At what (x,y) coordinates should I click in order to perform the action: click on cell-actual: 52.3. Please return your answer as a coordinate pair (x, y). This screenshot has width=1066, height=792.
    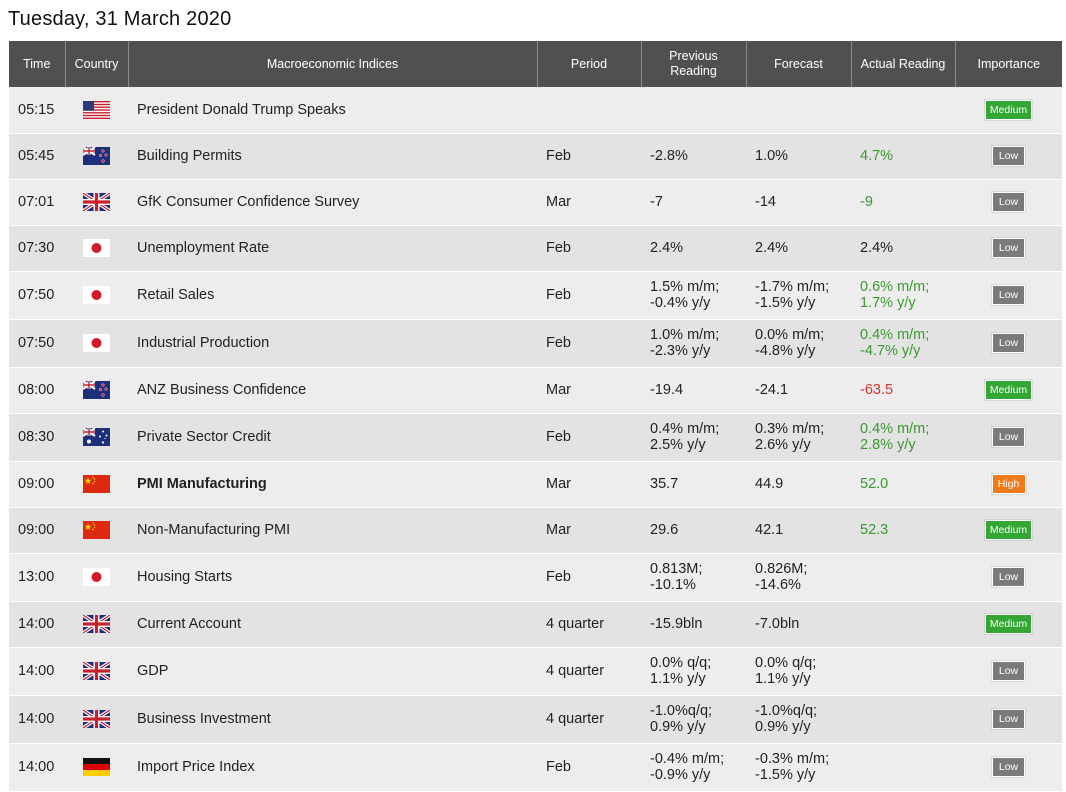
    Looking at the image, I should click on (903, 530).